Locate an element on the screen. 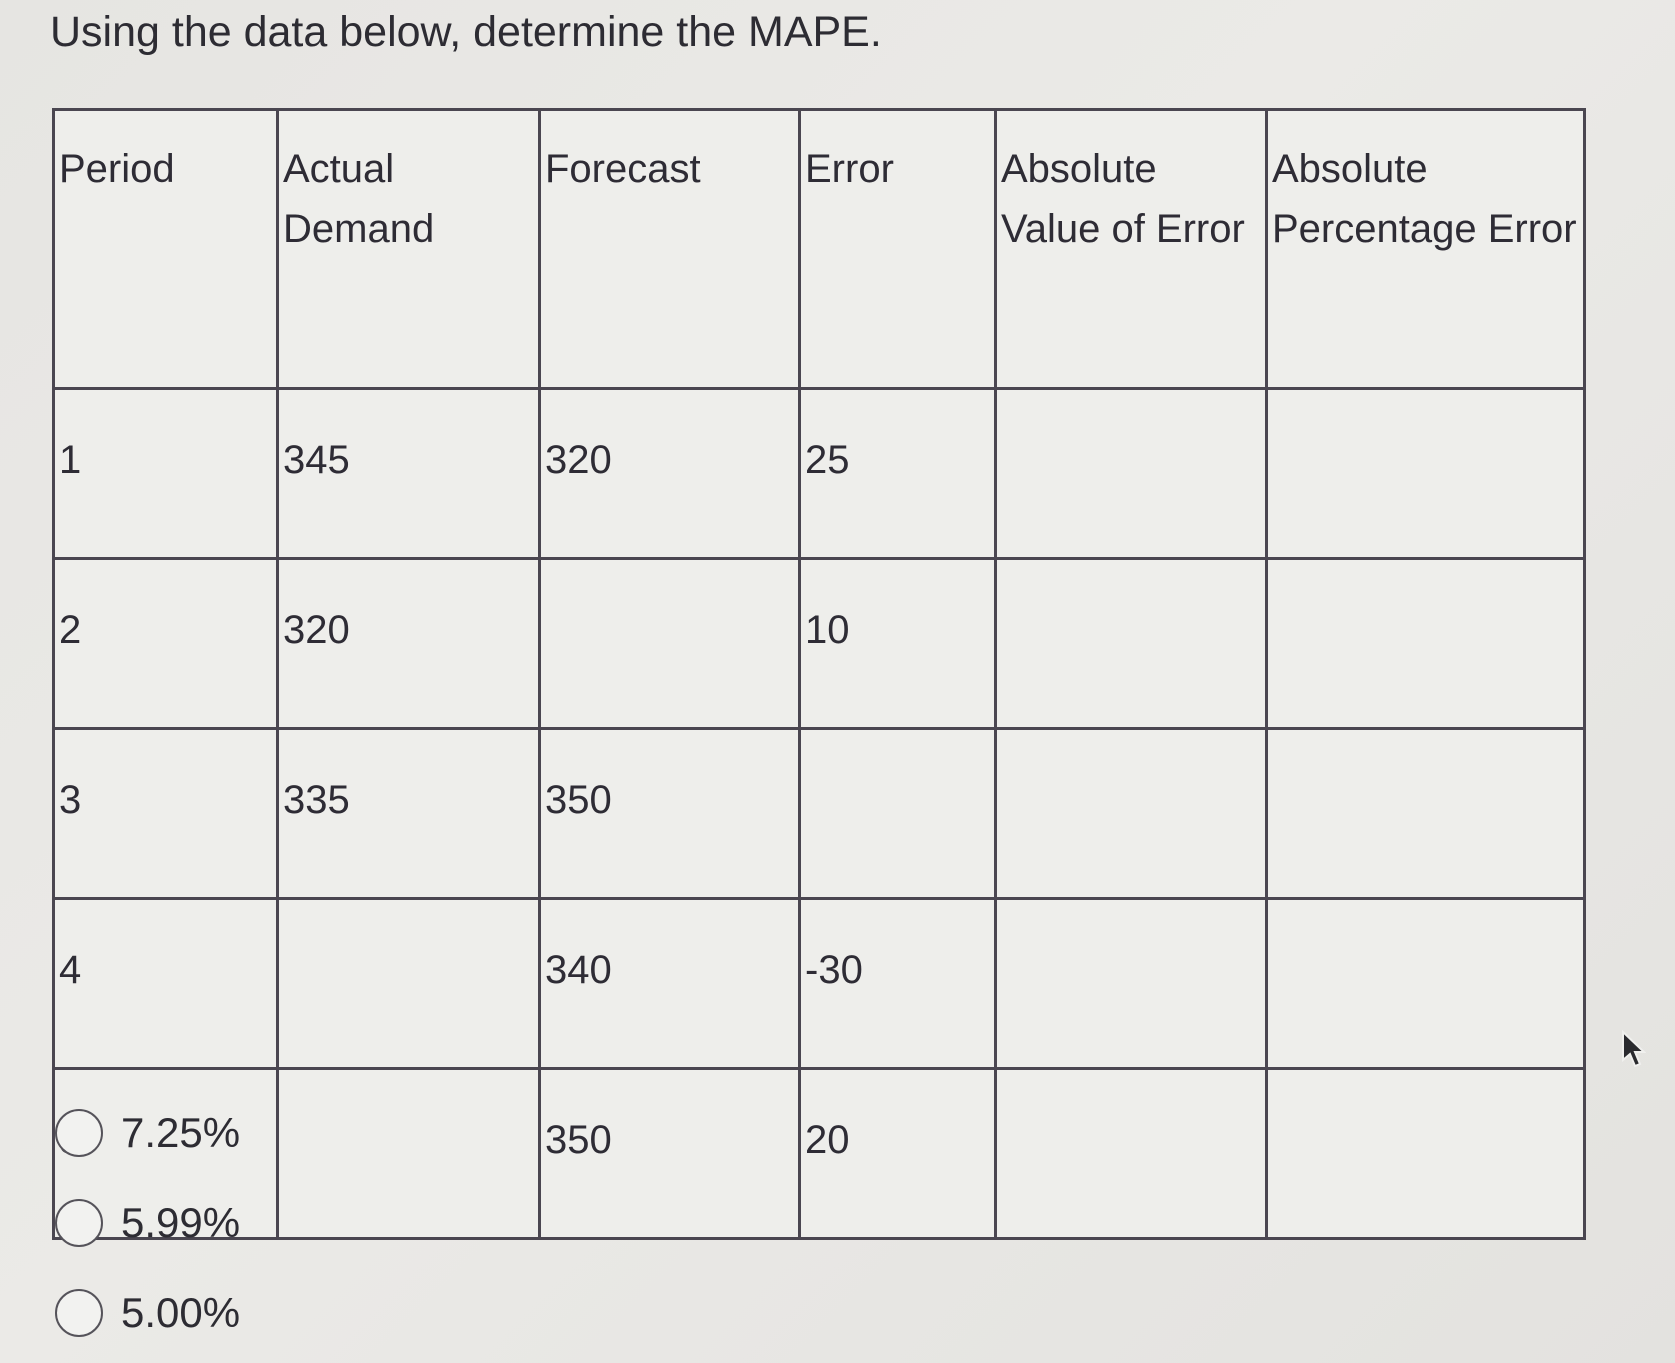 Image resolution: width=1675 pixels, height=1363 pixels. answer-option-label: 7.25% is located at coordinates (181, 1132).